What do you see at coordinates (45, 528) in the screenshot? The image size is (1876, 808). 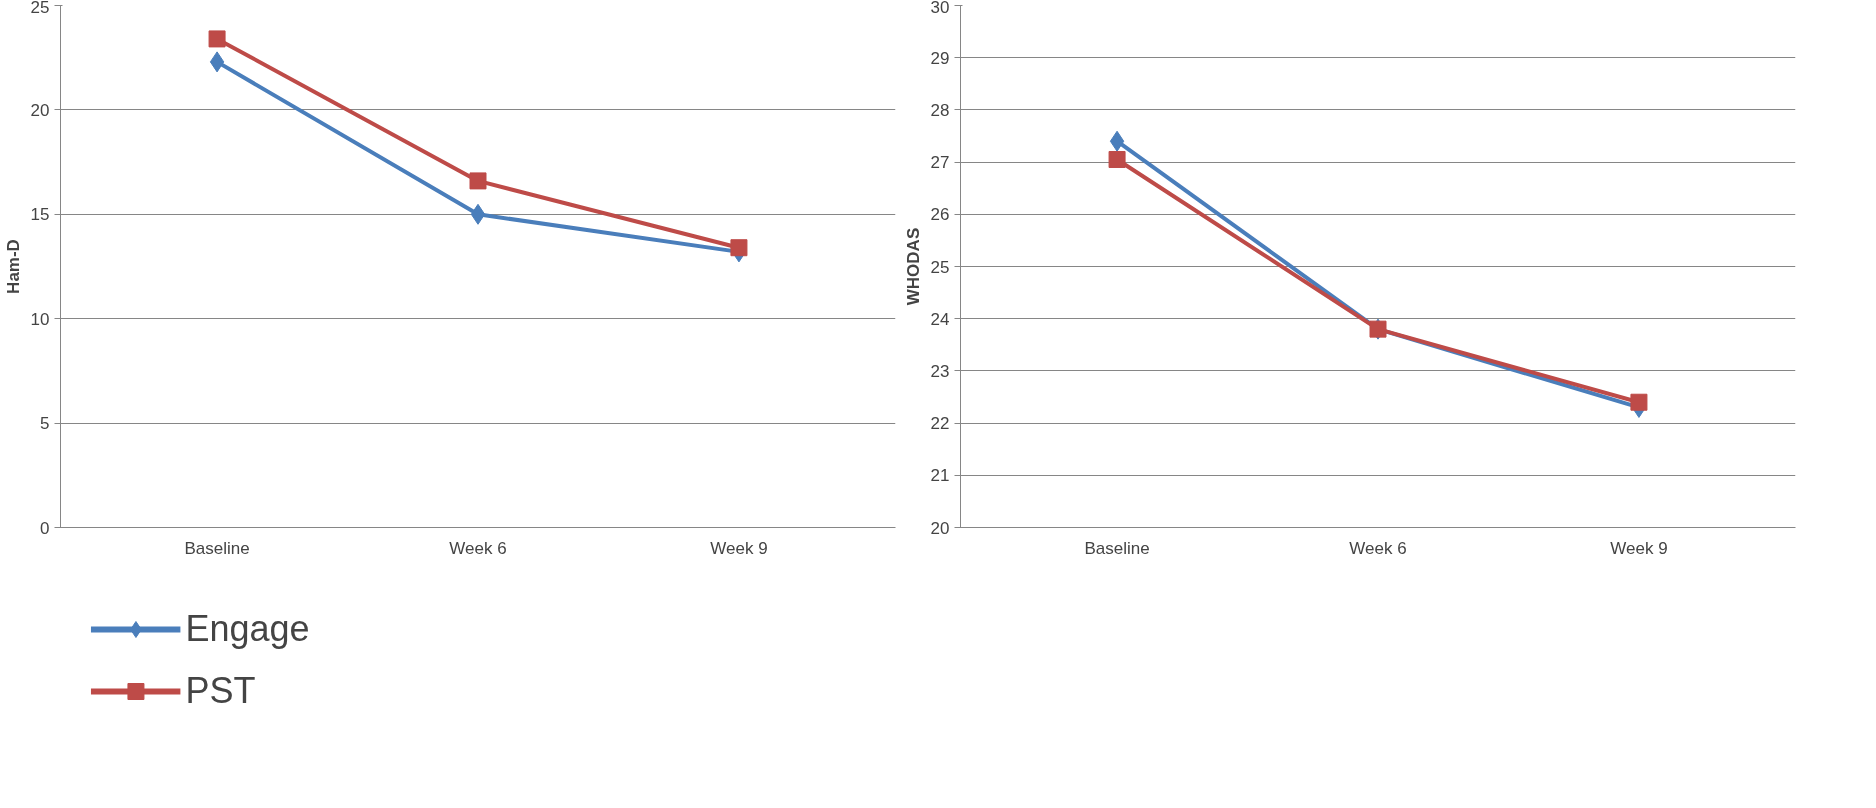 I see `y-tick-label: 0` at bounding box center [45, 528].